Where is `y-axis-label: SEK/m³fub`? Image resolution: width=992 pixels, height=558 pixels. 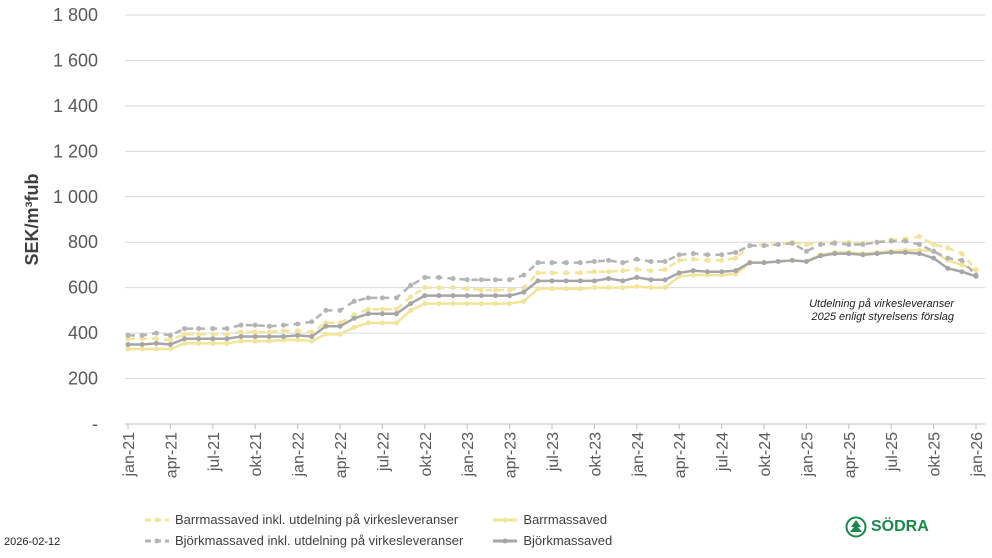 y-axis-label: SEK/m³fub is located at coordinates (32, 220).